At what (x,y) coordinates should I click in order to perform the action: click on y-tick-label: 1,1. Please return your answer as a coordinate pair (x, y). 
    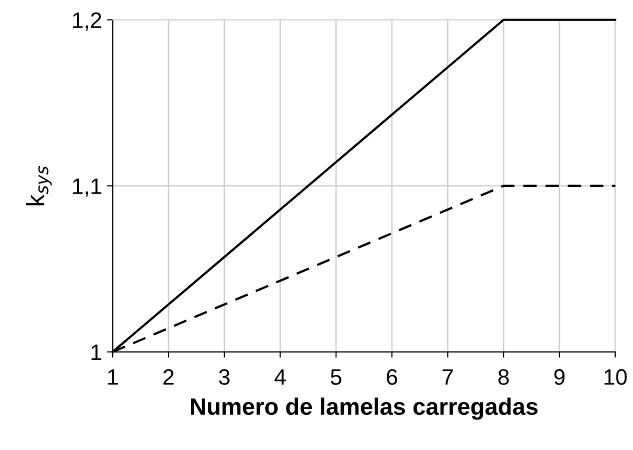
    Looking at the image, I should click on (87, 187).